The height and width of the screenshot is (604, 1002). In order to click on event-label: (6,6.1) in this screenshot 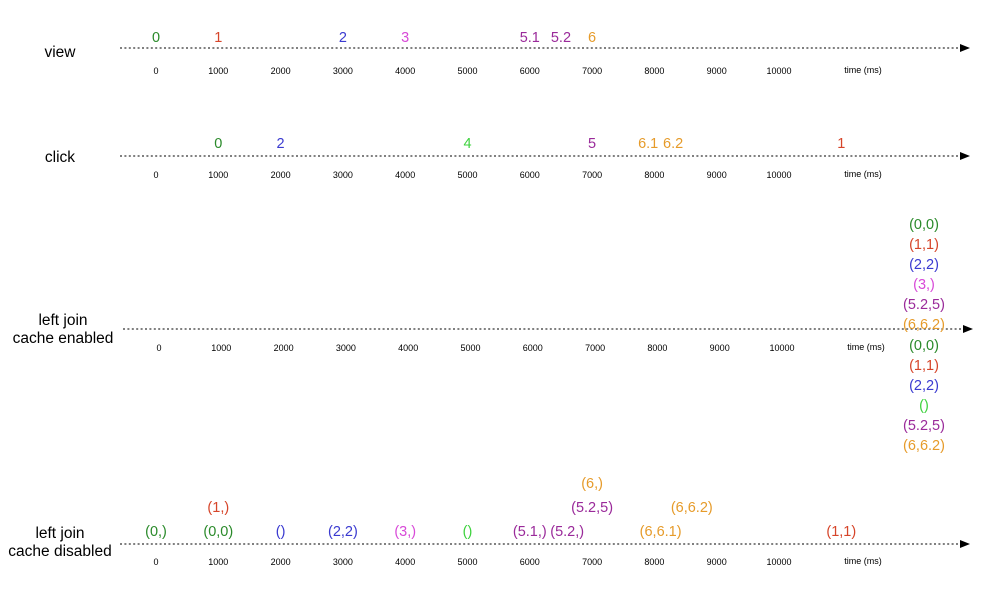, I will do `click(661, 532)`.